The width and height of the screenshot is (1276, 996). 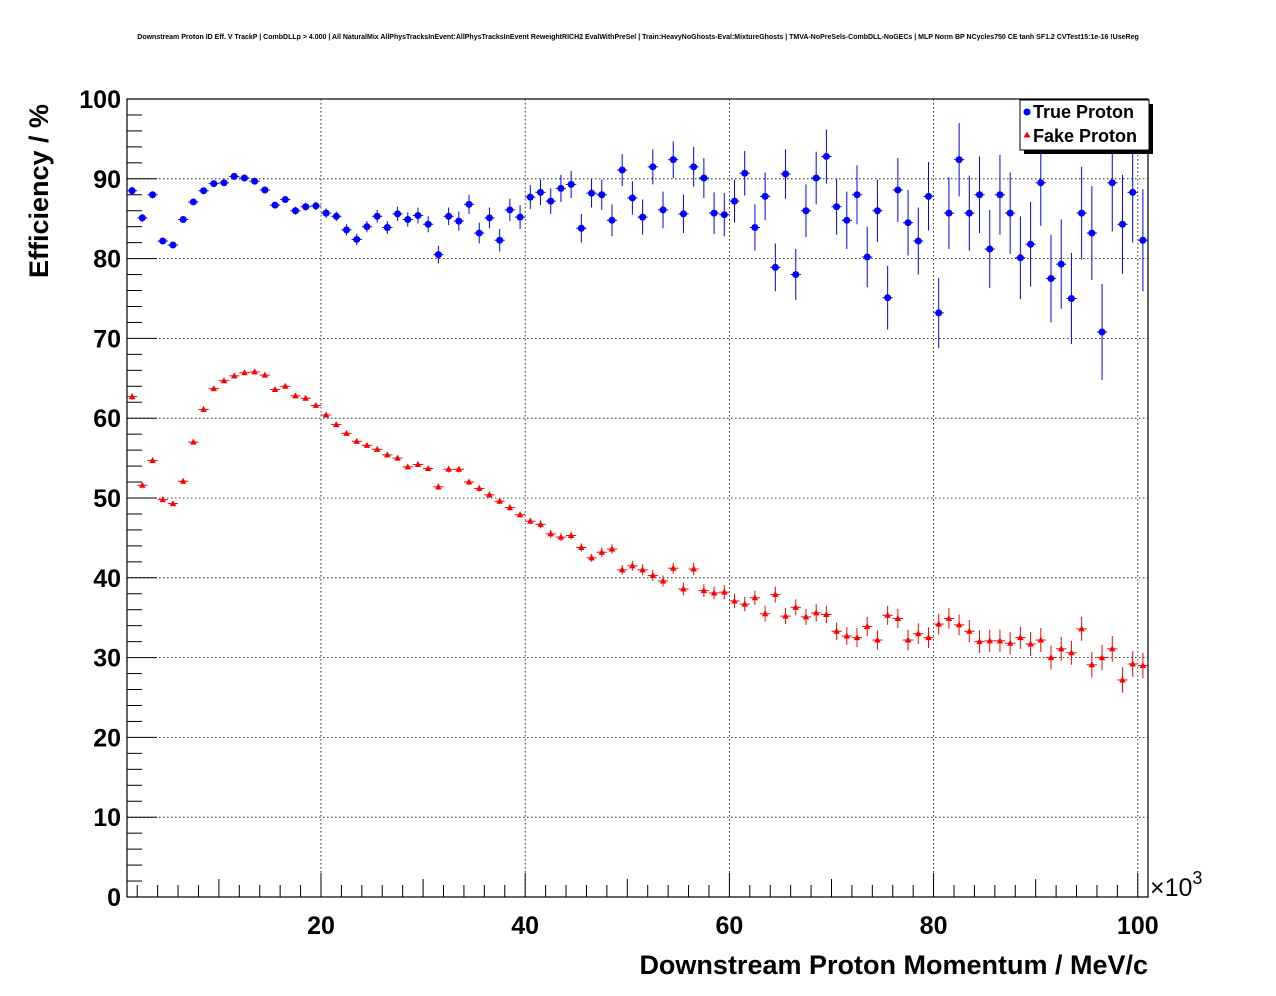 What do you see at coordinates (1083, 112) in the screenshot?
I see `legend-label-true-proton: True Proton` at bounding box center [1083, 112].